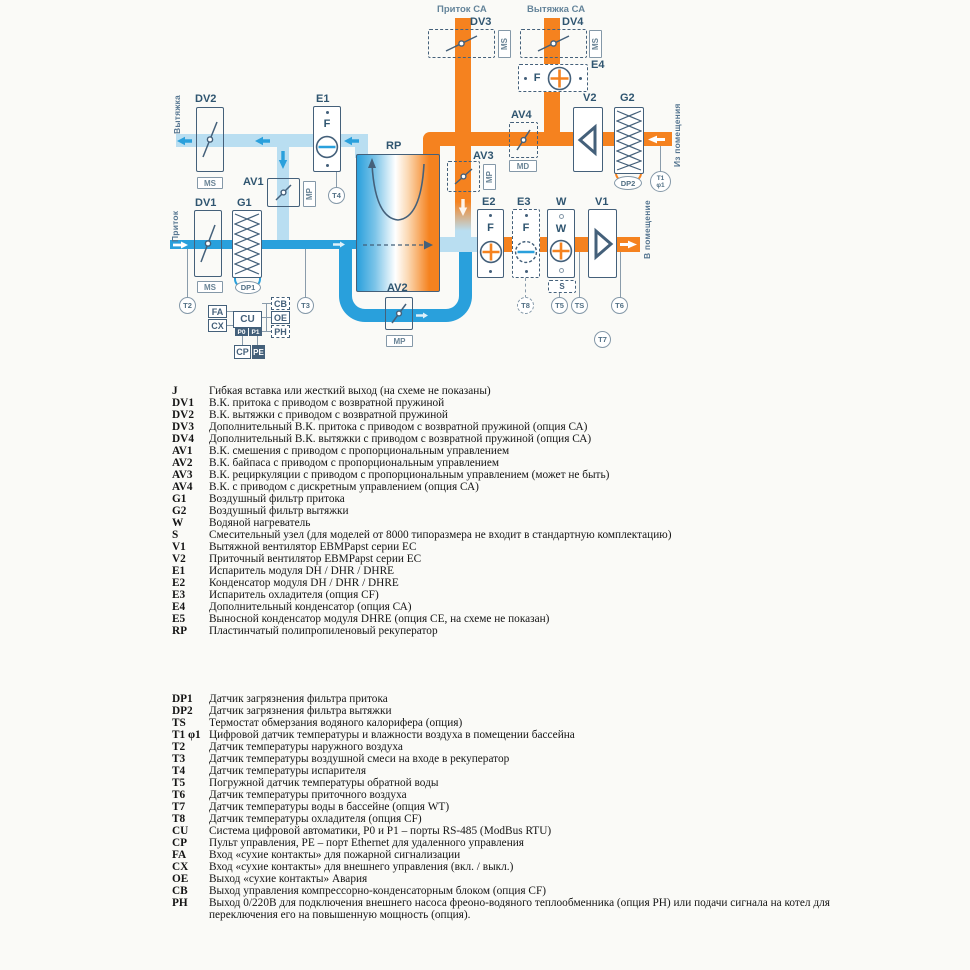  I want to click on exhaust-elbow, so click(361, 149).